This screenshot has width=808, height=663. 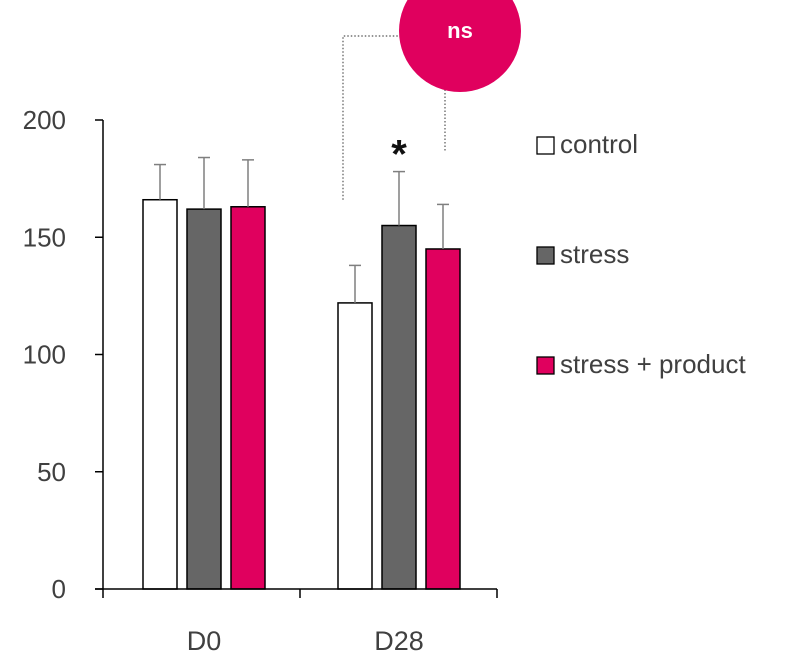 I want to click on category-label-d28: D28, so click(x=399, y=641).